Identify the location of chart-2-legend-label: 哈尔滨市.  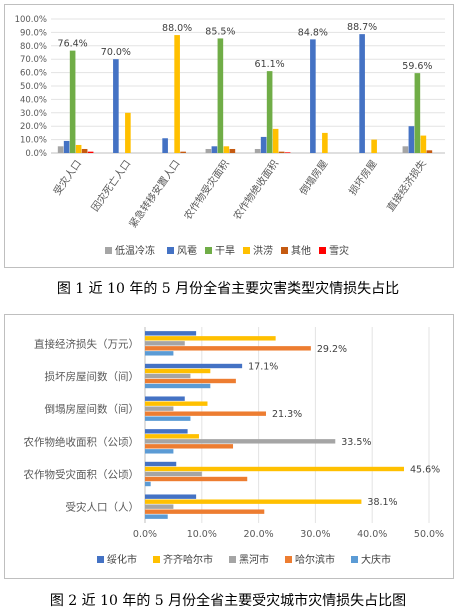
(315, 559).